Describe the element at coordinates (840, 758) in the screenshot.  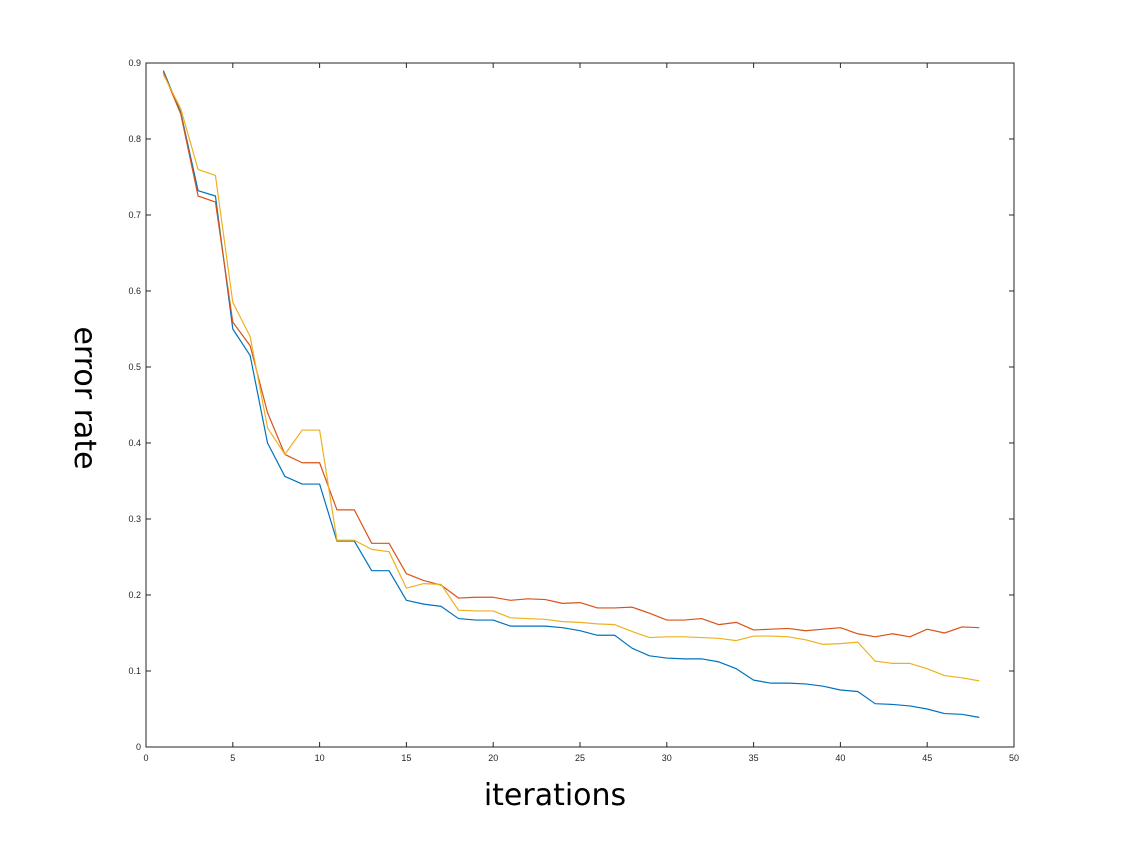
I see `x-tick-label: 40` at that location.